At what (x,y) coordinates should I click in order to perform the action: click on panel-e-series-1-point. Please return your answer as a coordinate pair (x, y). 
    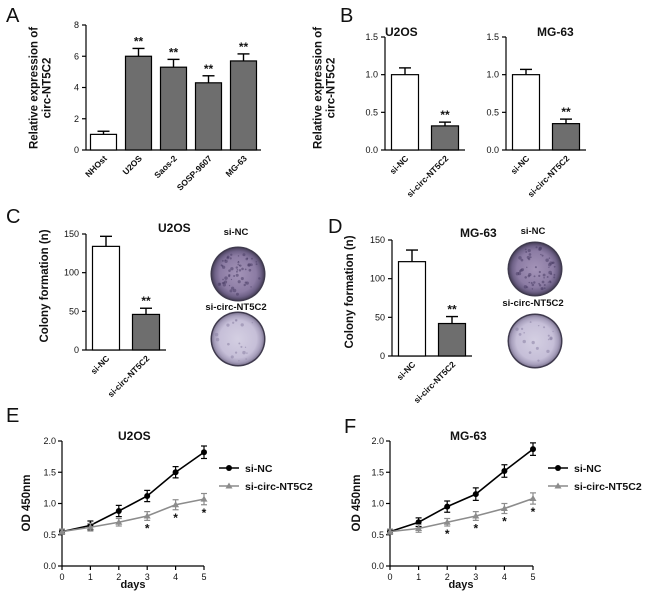
    Looking at the image, I should click on (175, 472).